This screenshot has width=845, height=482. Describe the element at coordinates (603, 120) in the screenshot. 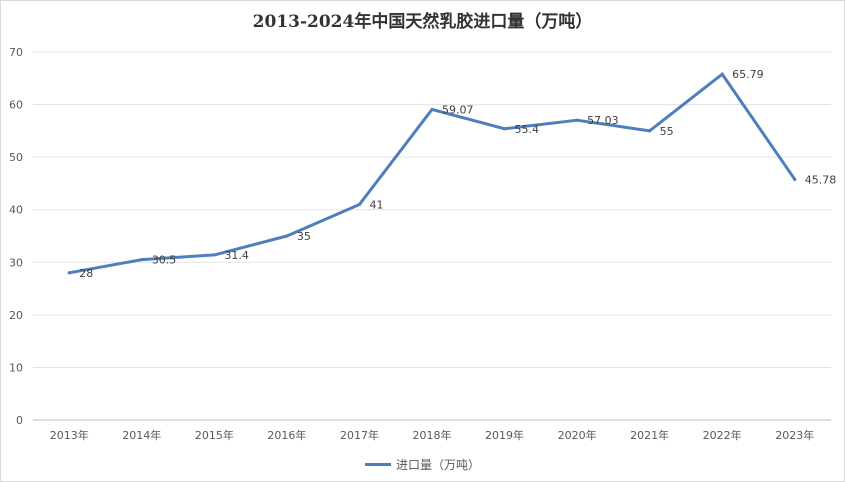

I see `data-label: 57.03` at that location.